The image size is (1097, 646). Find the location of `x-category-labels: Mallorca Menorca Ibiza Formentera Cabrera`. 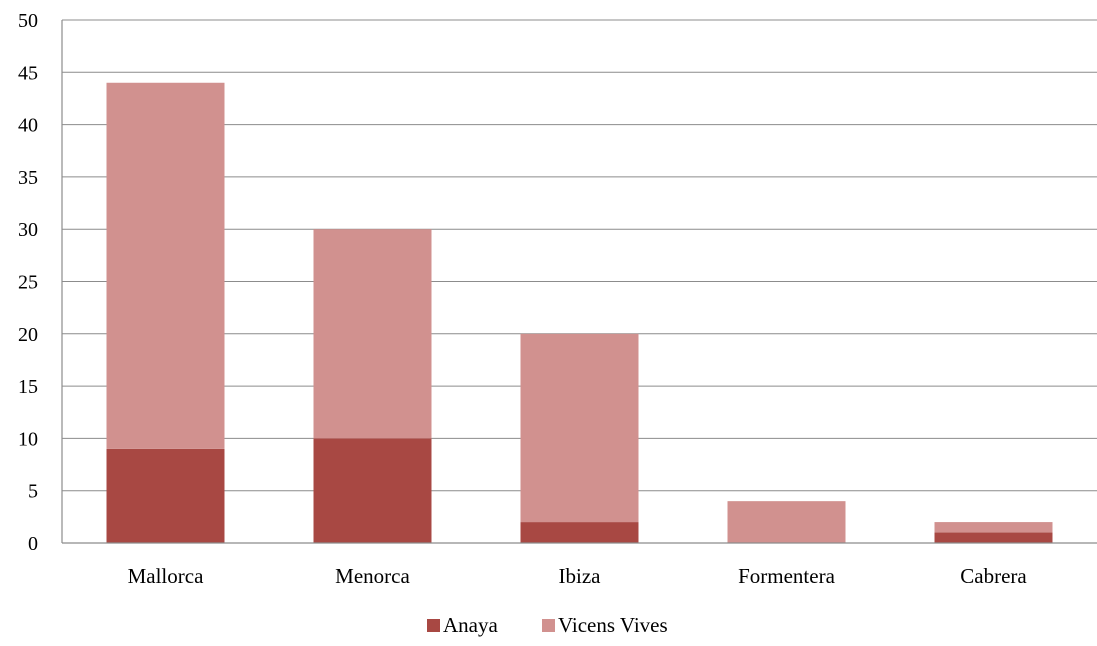

x-category-labels: Mallorca Menorca Ibiza Formentera Cabrera is located at coordinates (578, 576).